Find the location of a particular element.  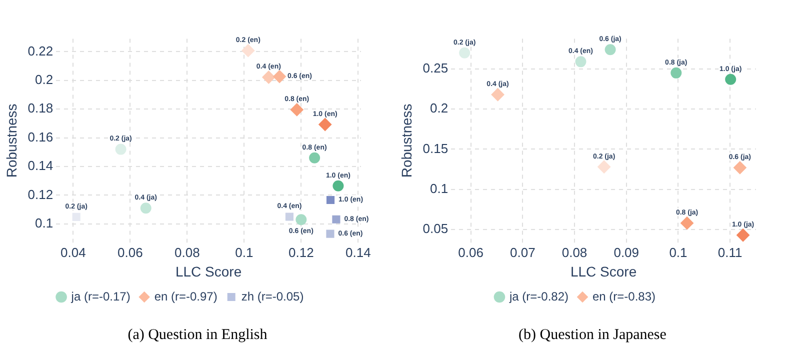

x-tick-label: 0.07 is located at coordinates (523, 252).